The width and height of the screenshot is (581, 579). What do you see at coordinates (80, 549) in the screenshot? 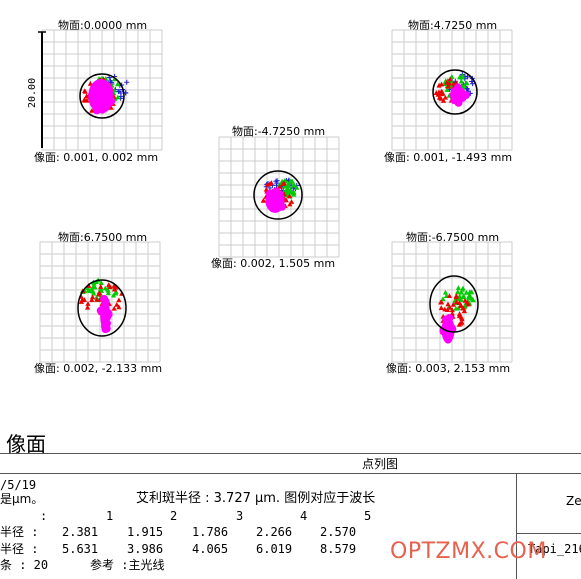
I see `geo-value: 5.631` at bounding box center [80, 549].